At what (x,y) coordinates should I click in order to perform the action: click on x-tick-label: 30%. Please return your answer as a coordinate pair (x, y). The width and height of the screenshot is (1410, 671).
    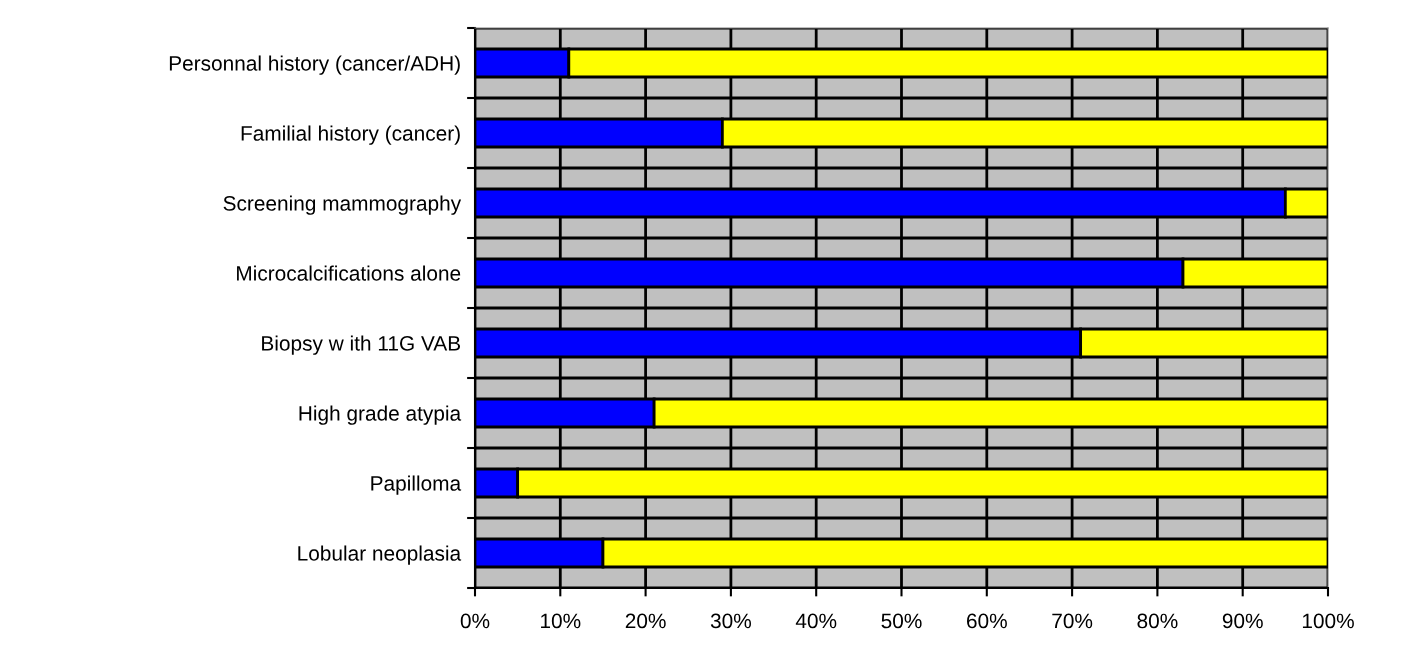
    Looking at the image, I should click on (731, 621).